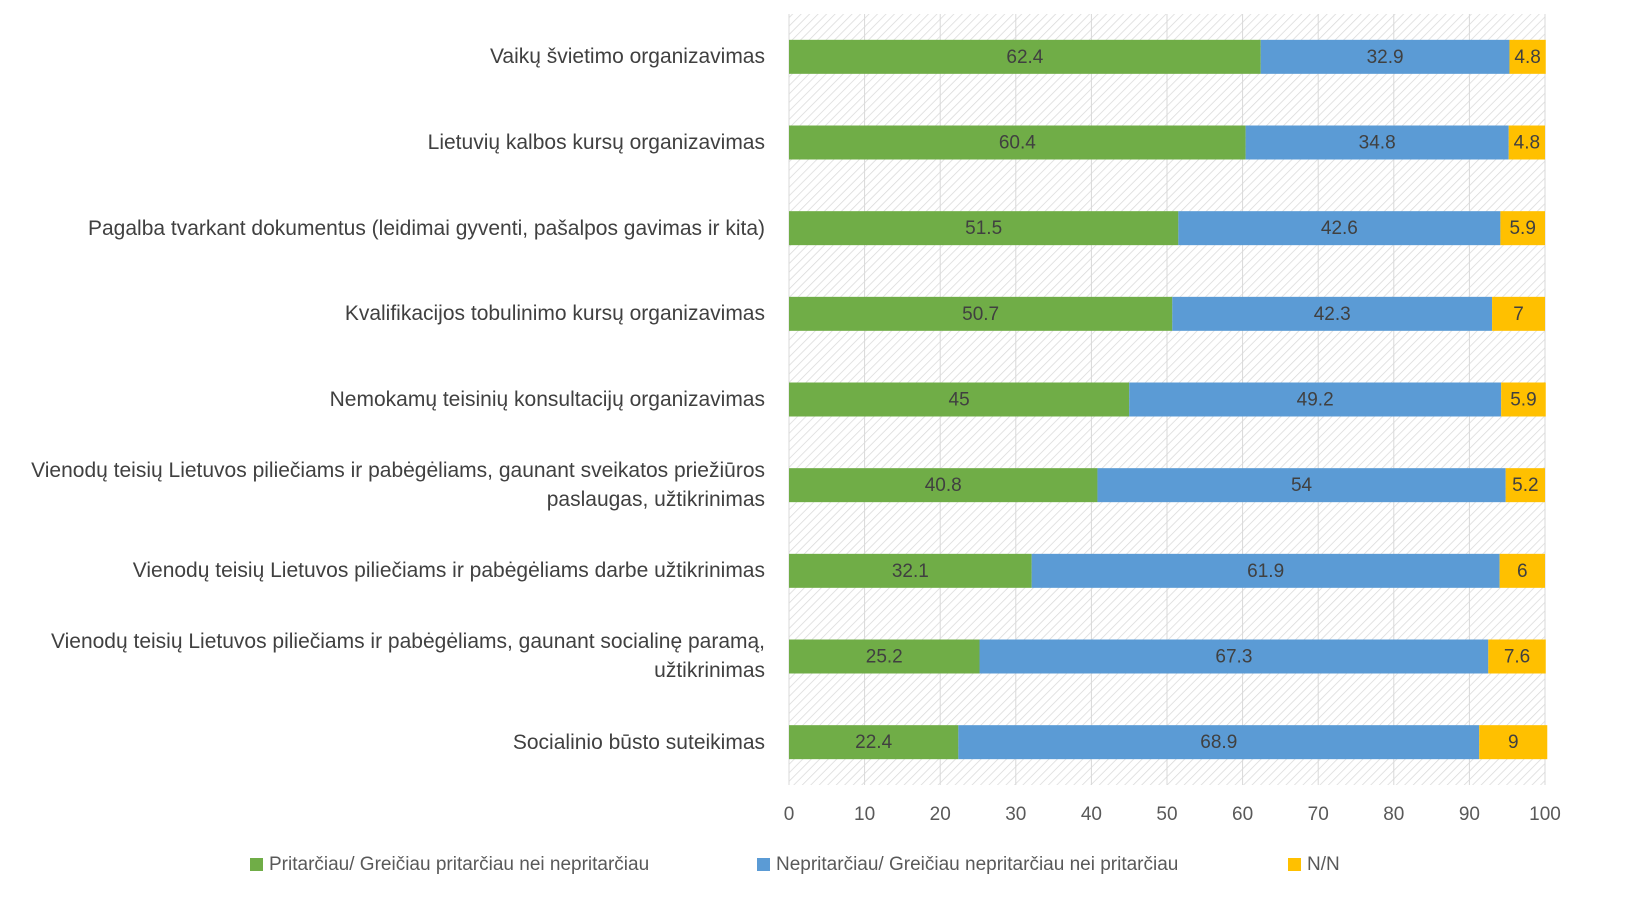  I want to click on category-label: Vaikų švietimo organizavimas, so click(627, 57).